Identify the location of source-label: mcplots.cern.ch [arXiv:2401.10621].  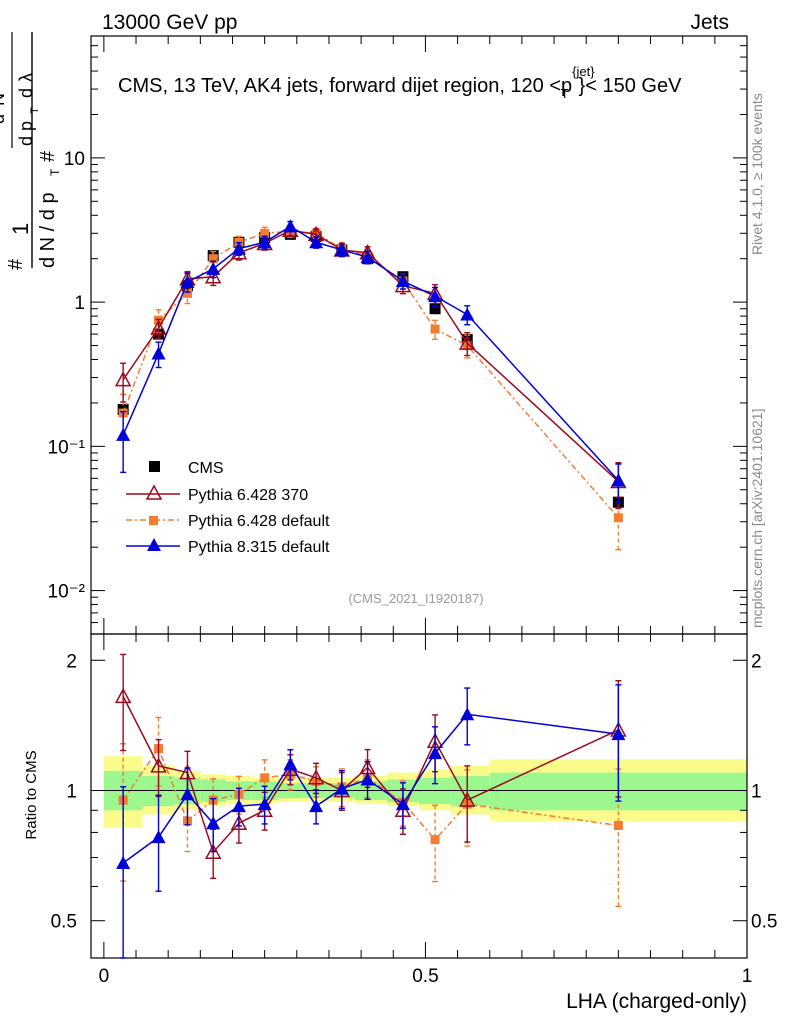
(757, 518).